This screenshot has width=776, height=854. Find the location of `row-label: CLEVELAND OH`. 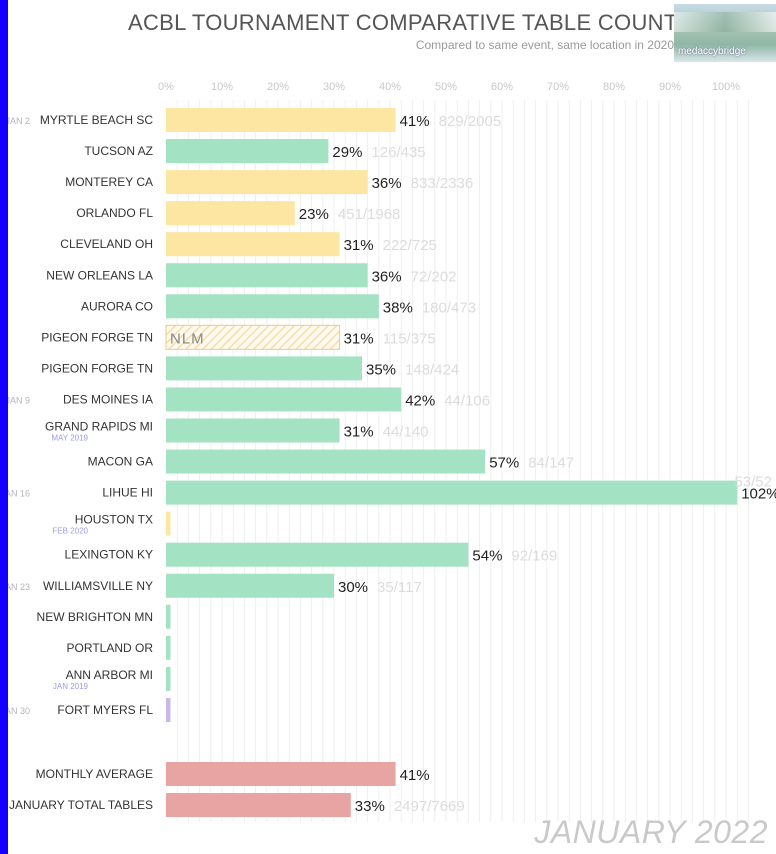

row-label: CLEVELAND OH is located at coordinates (106, 244).